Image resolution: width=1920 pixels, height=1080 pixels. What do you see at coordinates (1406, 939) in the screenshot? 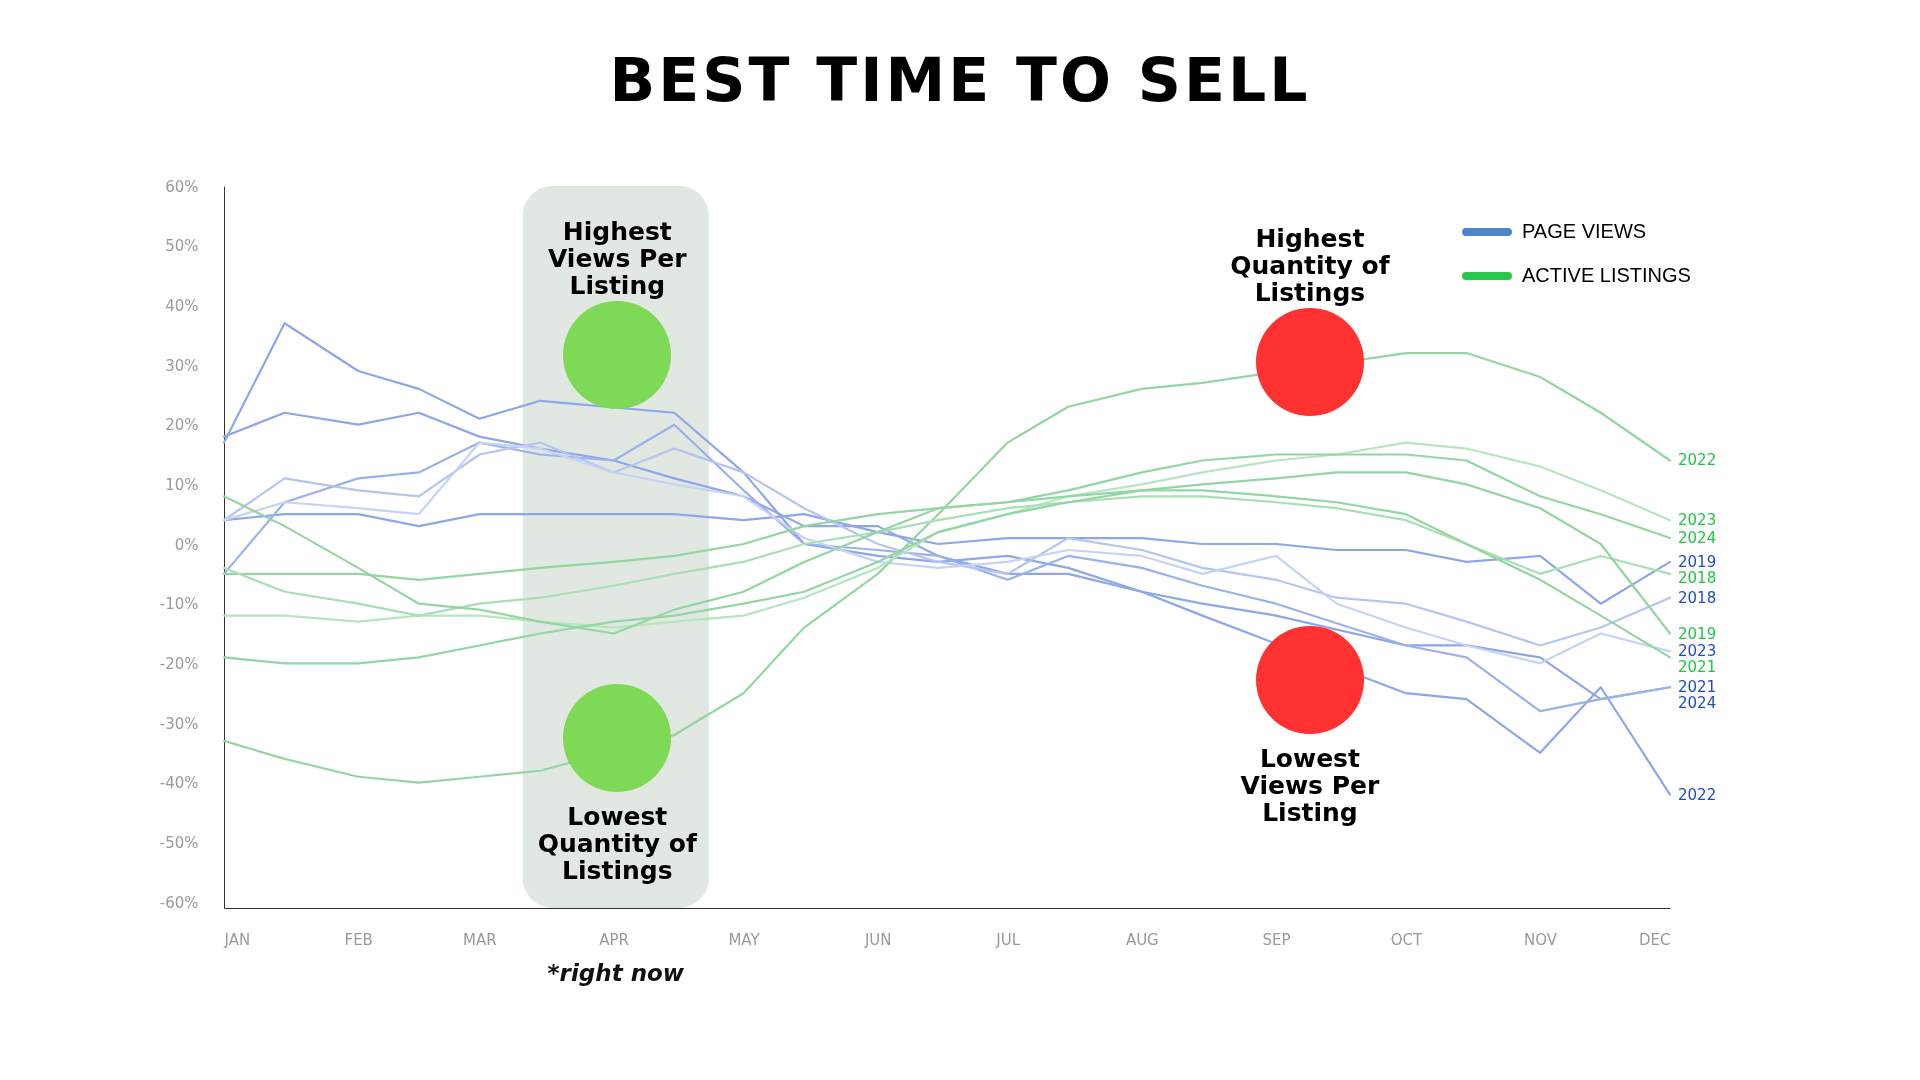
I see `x-tick-label: OCT` at bounding box center [1406, 939].